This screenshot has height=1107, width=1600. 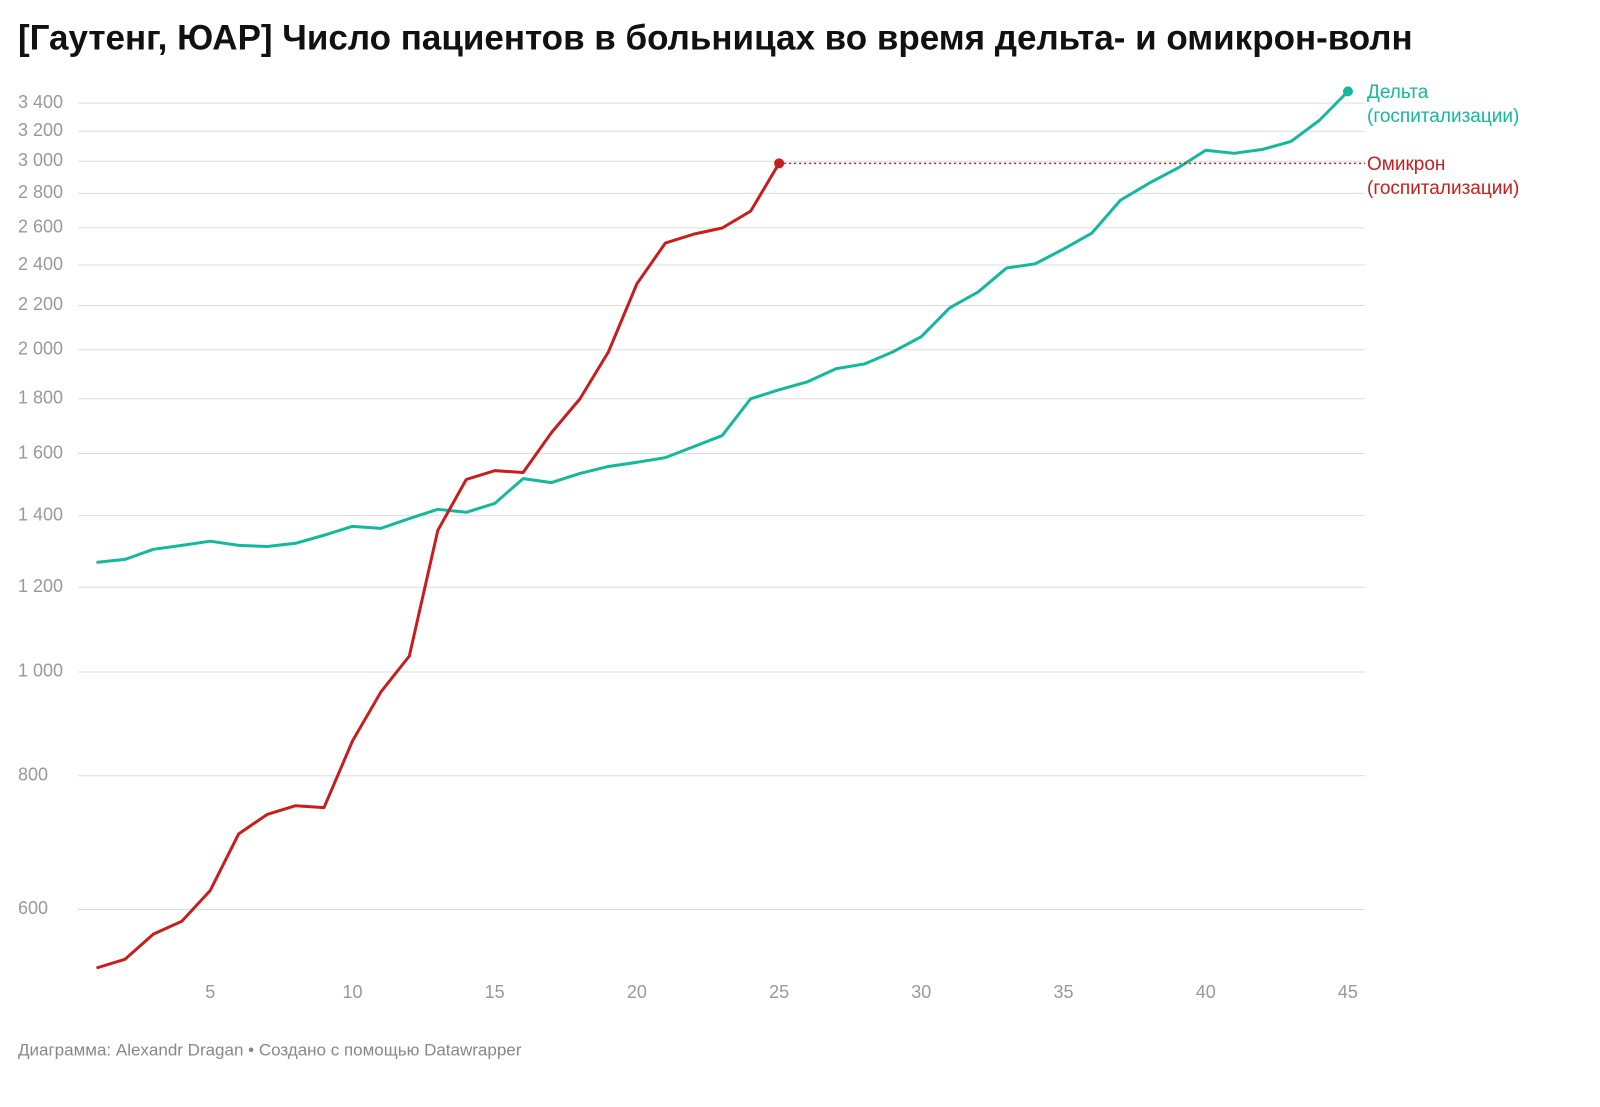 What do you see at coordinates (40, 102) in the screenshot?
I see `y-tick-label: 3 400` at bounding box center [40, 102].